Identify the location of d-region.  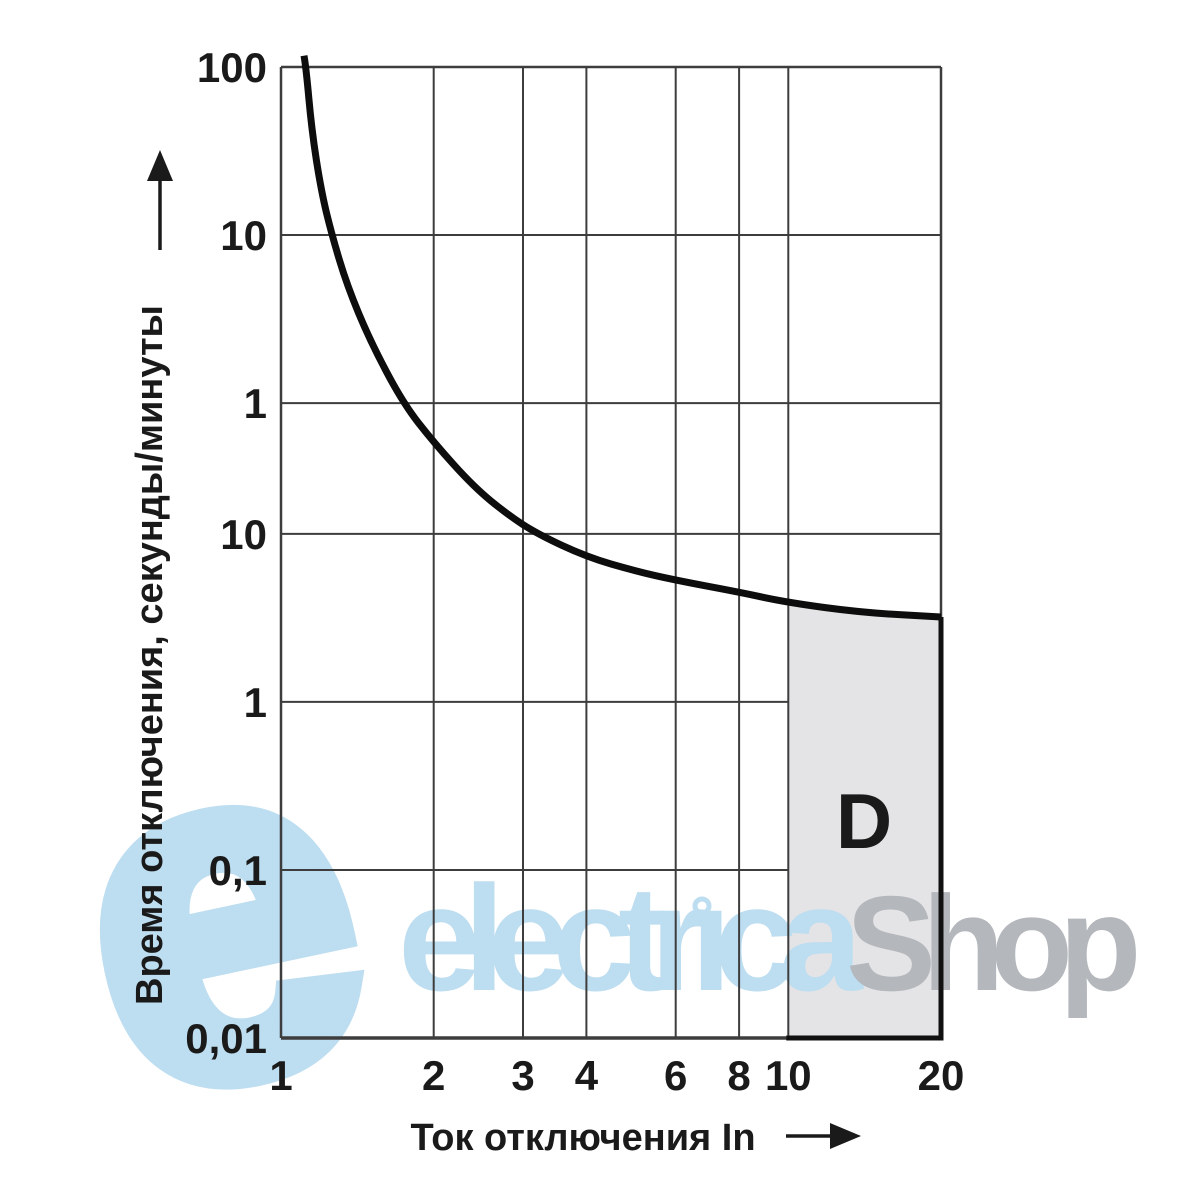
(864, 820).